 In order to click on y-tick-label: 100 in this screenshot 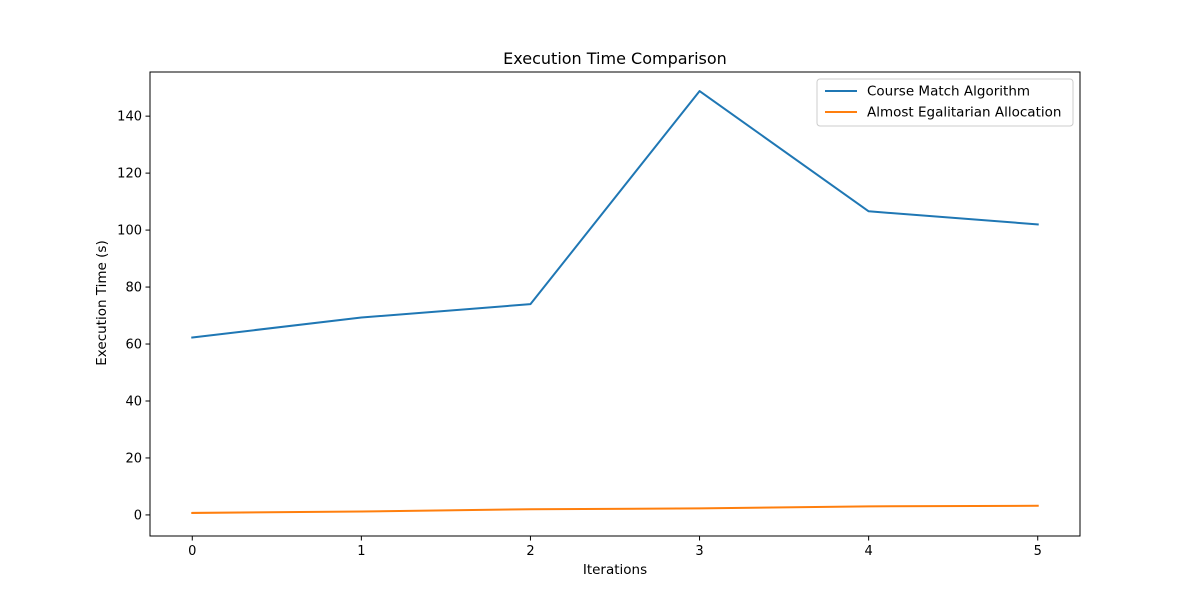, I will do `click(129, 231)`.